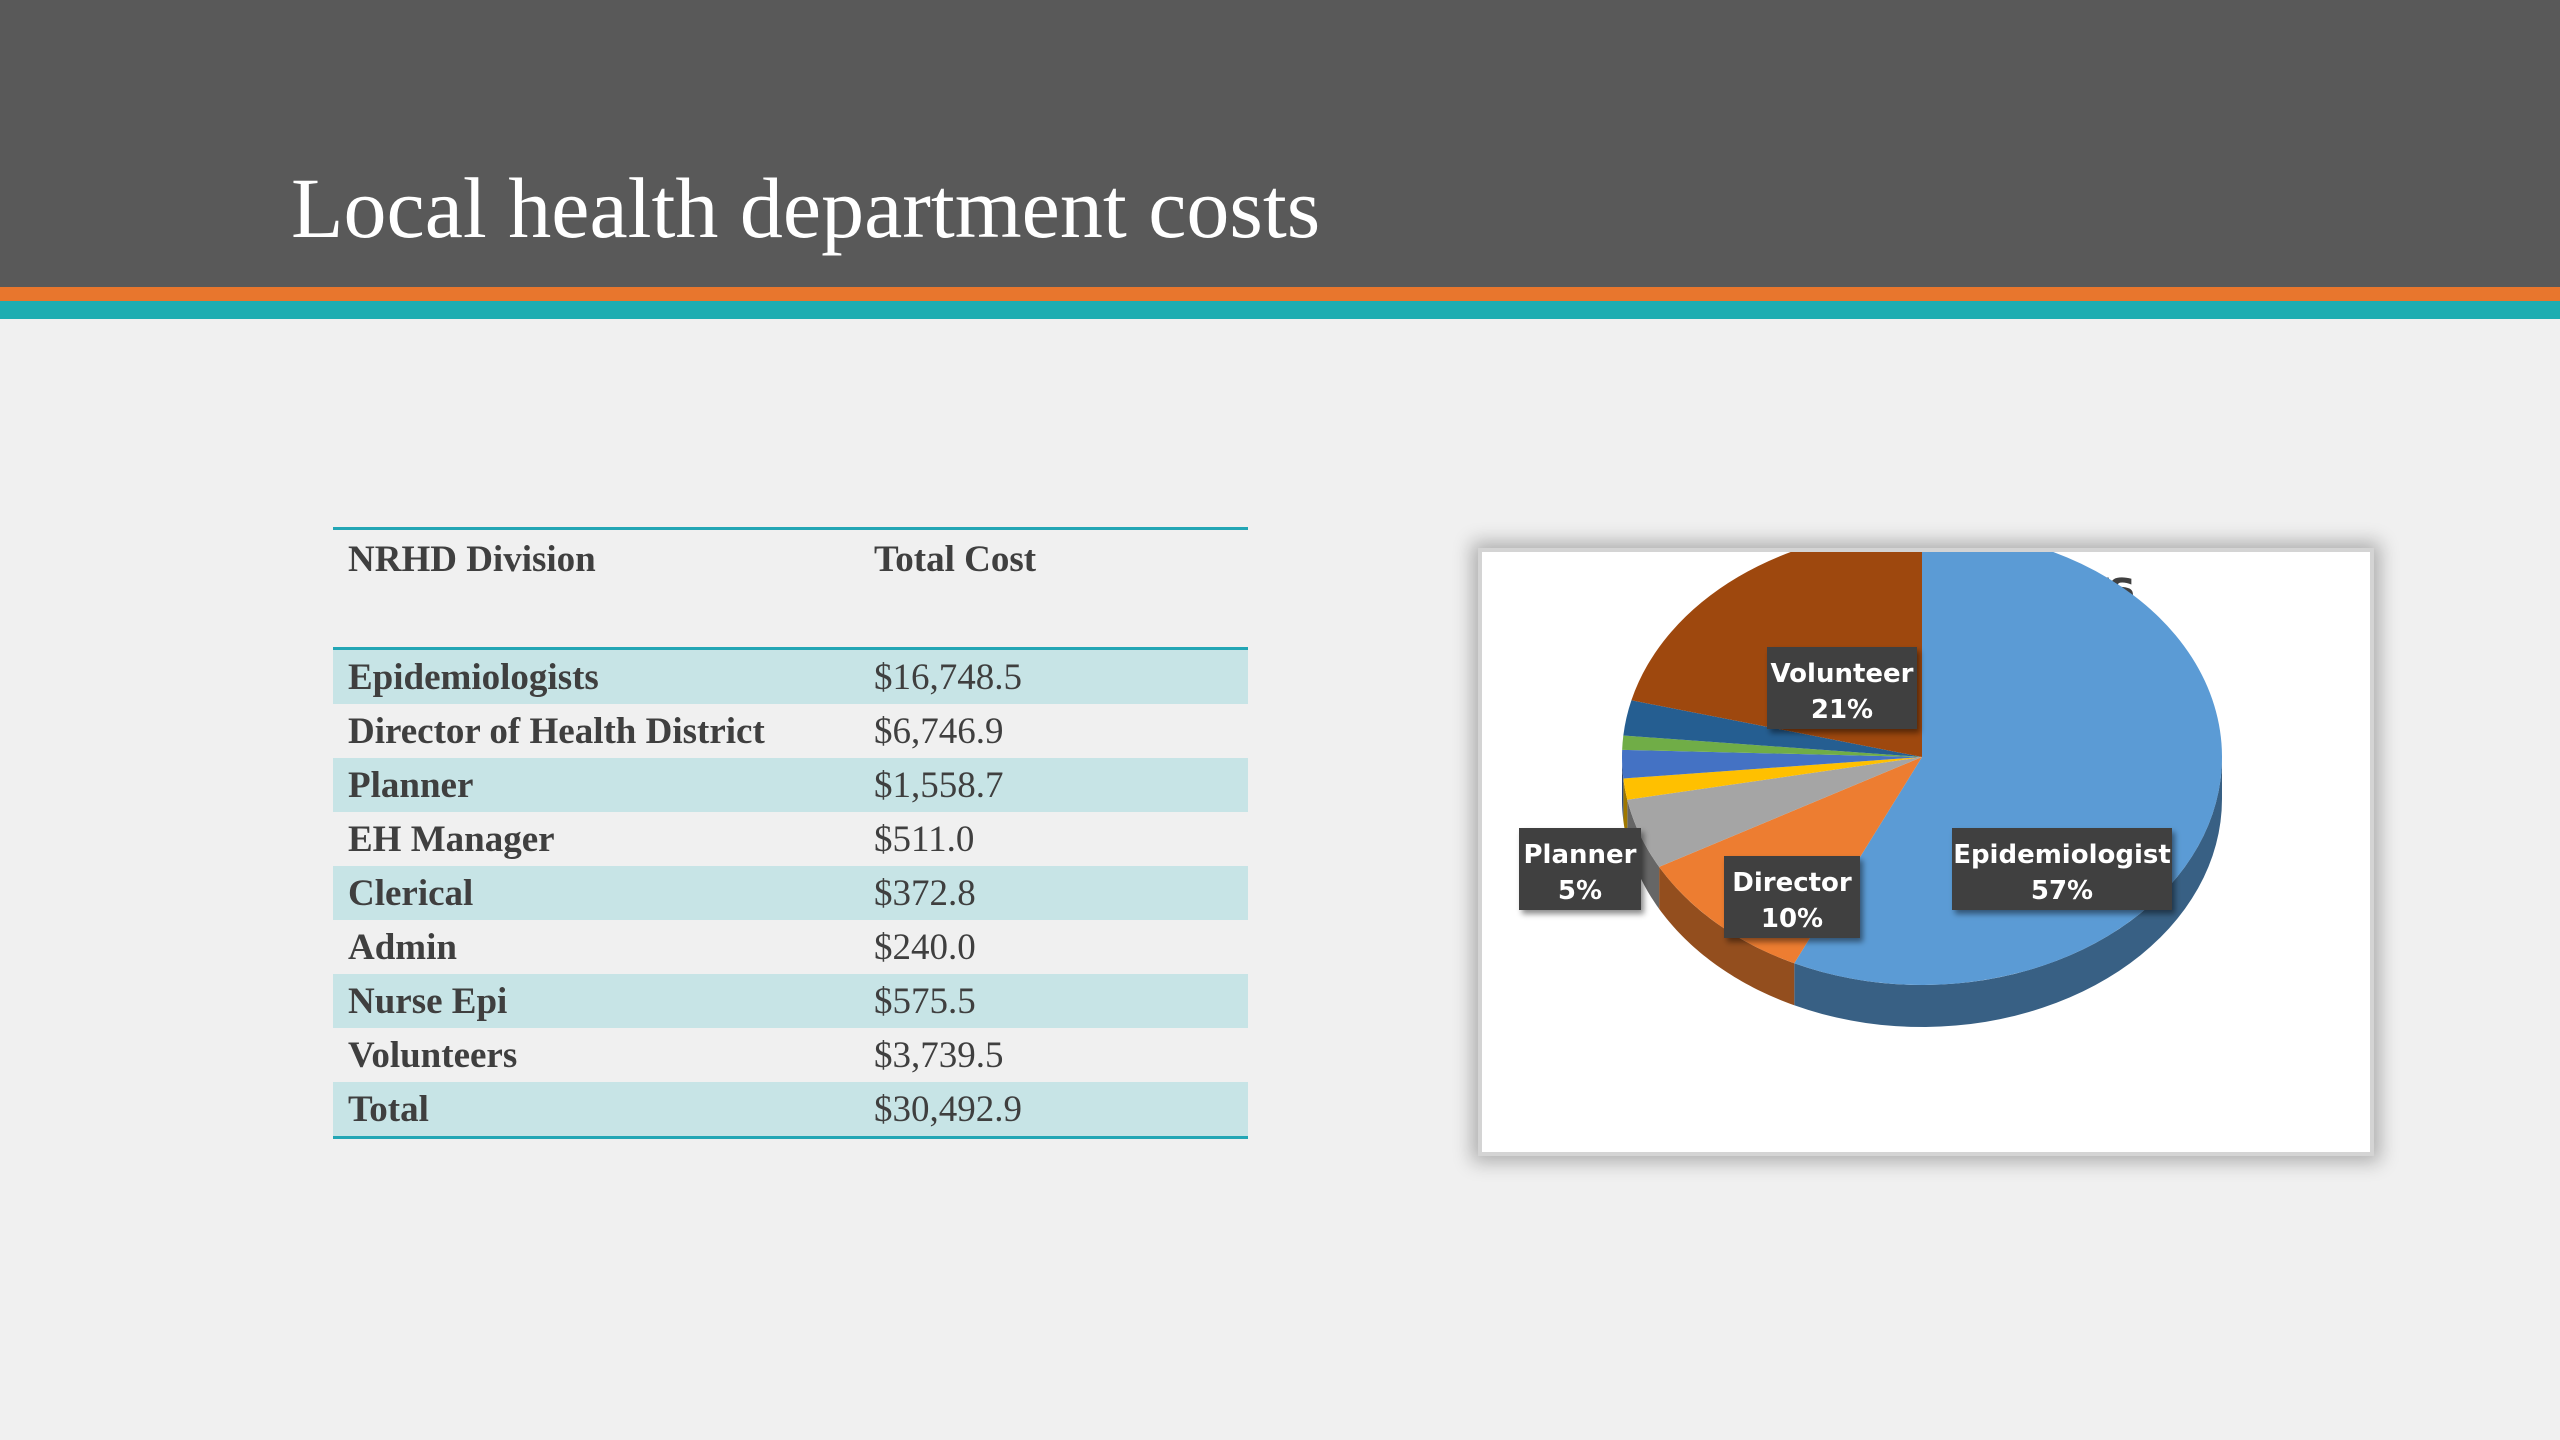 This screenshot has width=2560, height=1440. What do you see at coordinates (1841, 674) in the screenshot?
I see `data-label-name: Volunteer` at bounding box center [1841, 674].